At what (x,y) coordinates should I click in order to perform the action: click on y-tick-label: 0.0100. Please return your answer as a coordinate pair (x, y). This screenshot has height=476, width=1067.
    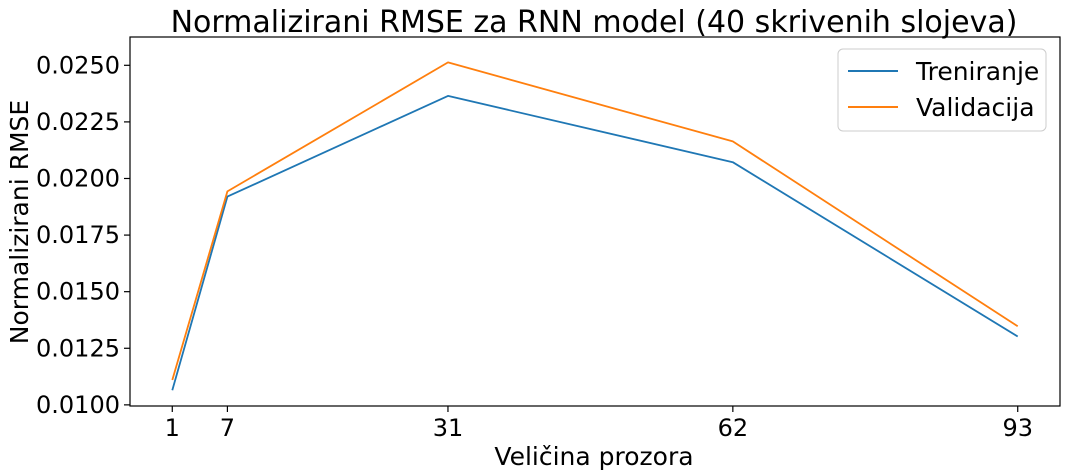
    Looking at the image, I should click on (78, 405).